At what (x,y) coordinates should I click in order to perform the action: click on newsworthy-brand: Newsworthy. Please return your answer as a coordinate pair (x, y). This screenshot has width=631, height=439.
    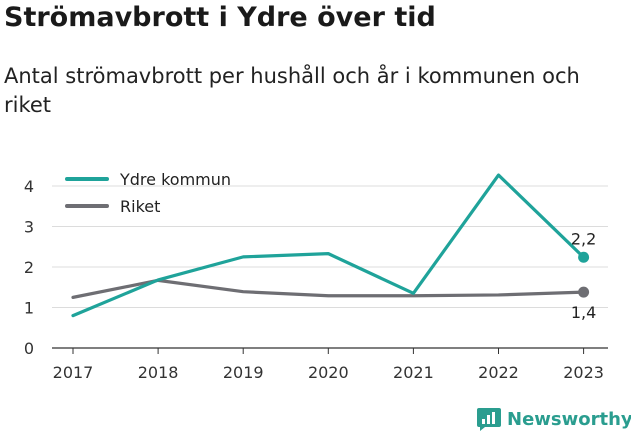
    Looking at the image, I should click on (553, 419).